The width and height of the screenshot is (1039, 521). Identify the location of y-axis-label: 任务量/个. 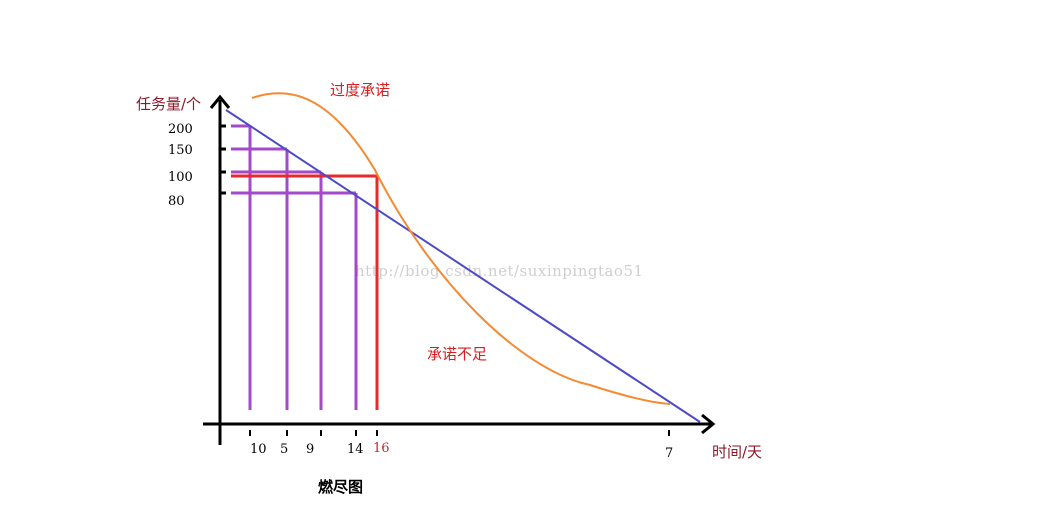
(168, 104).